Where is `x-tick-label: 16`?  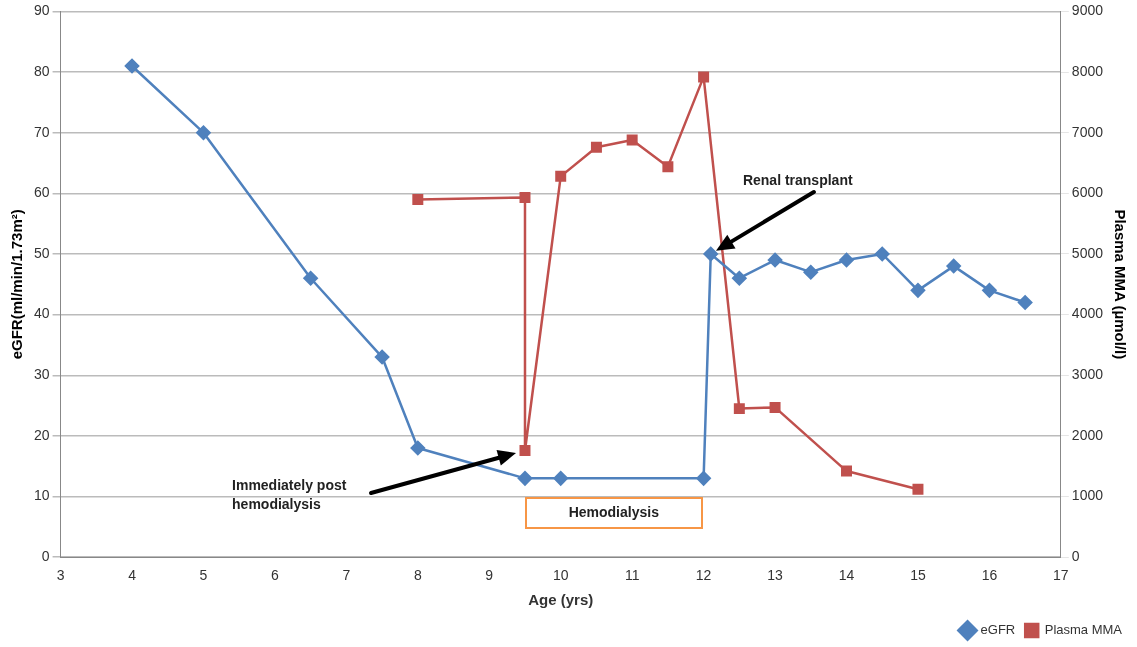
x-tick-label: 16 is located at coordinates (989, 575).